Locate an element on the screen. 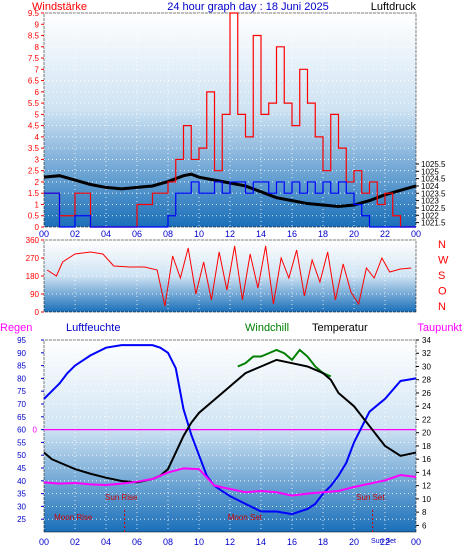 This screenshot has height=550, width=462. x-tick-label: 22 is located at coordinates (385, 234).